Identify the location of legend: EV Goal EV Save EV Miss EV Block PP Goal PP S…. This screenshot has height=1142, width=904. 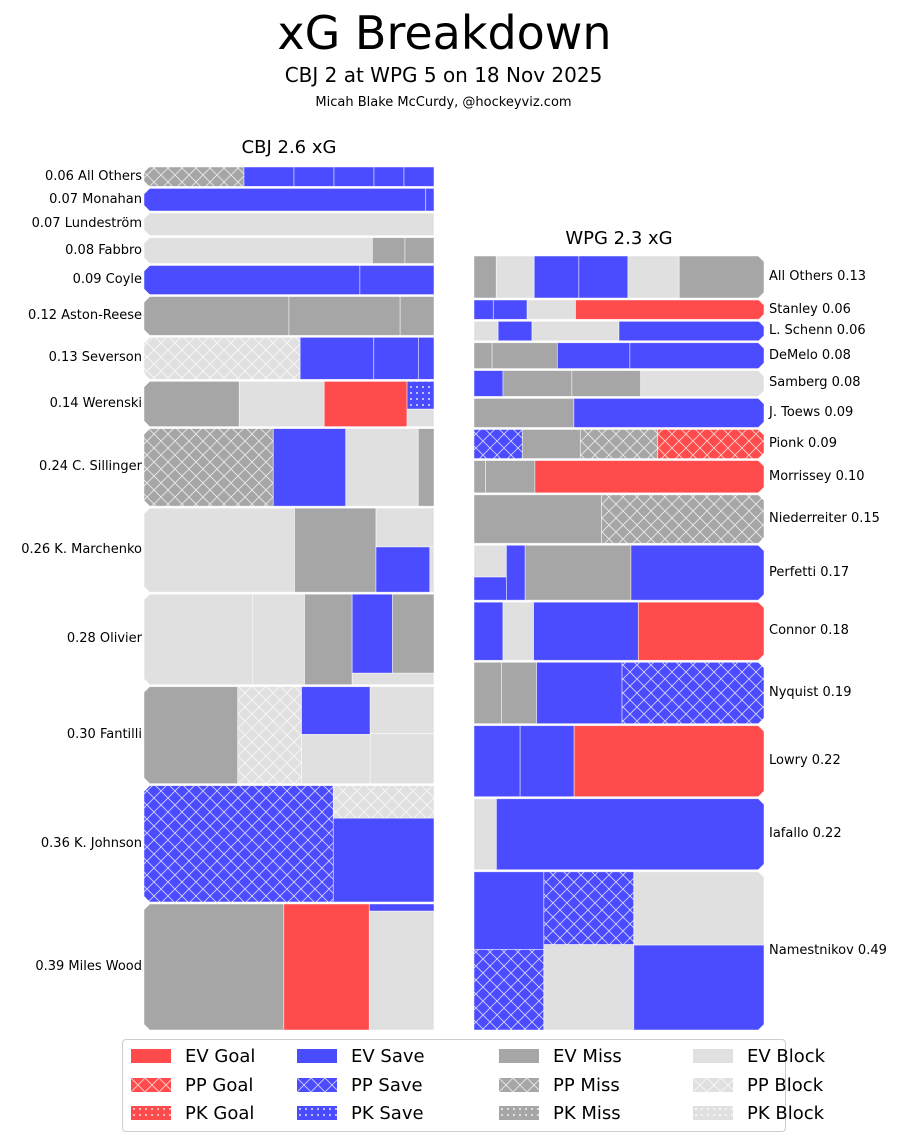
(473, 1085).